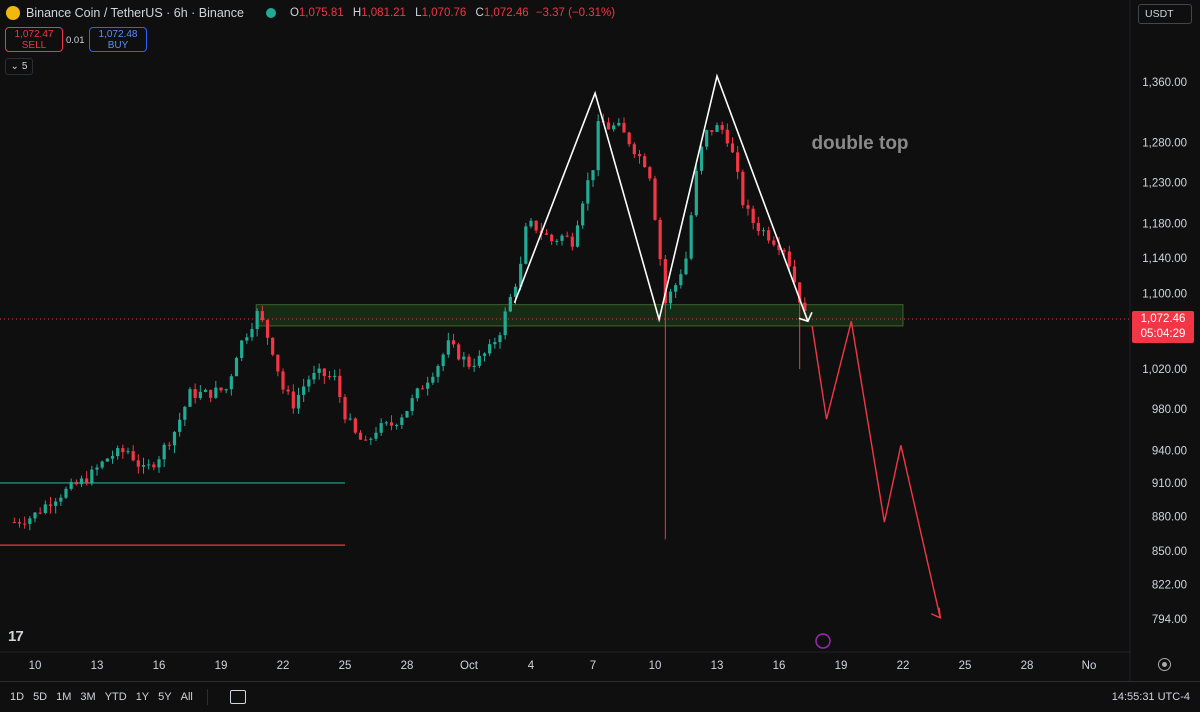  I want to click on price-tick-label: 850.00, so click(1169, 552).